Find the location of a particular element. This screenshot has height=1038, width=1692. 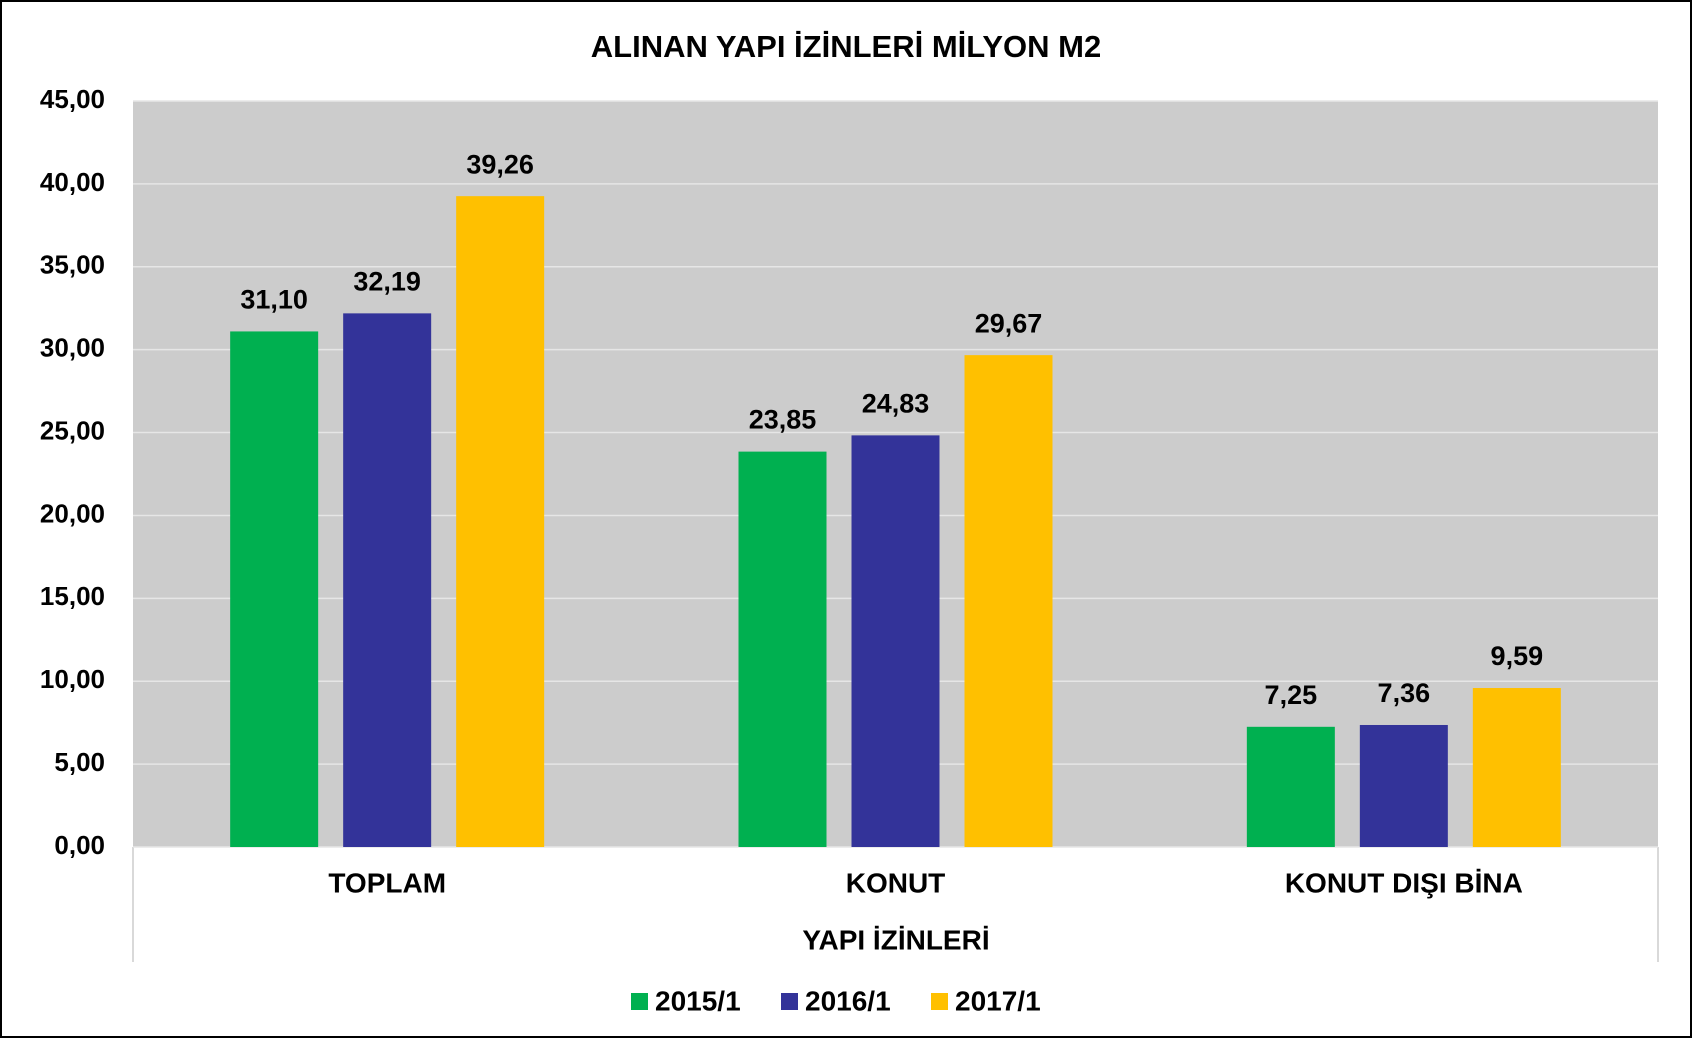

value-label: 24,83 is located at coordinates (896, 403).